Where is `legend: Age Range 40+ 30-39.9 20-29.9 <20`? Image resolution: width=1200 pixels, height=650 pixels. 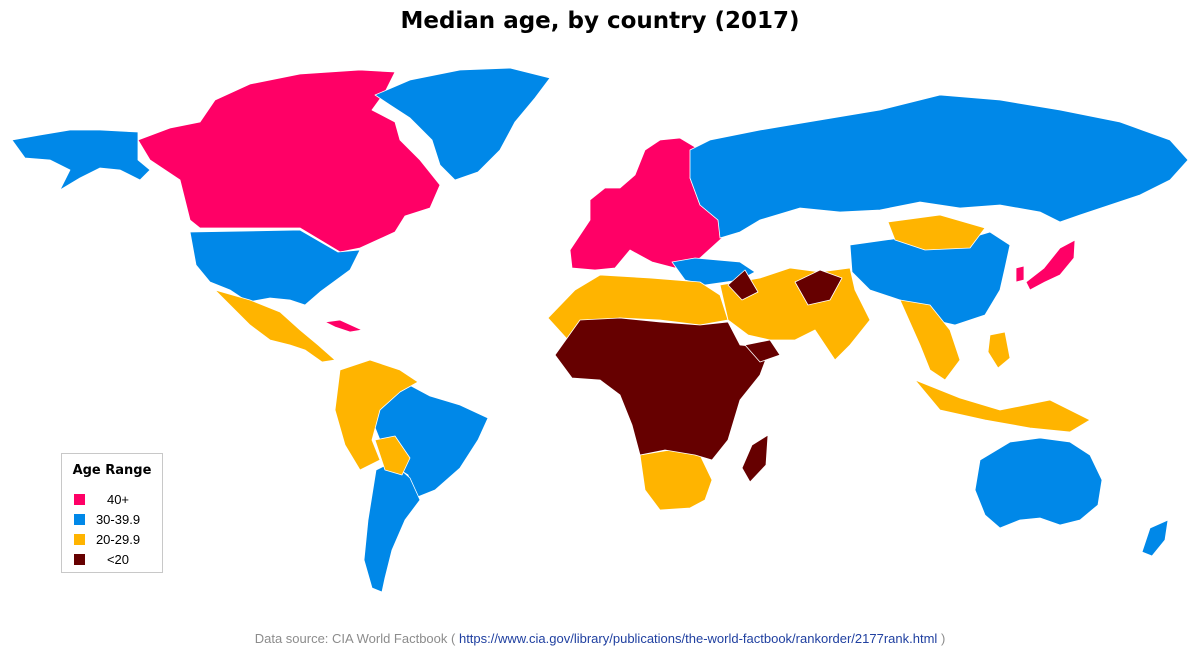 legend: Age Range 40+ 30-39.9 20-29.9 <20 is located at coordinates (112, 513).